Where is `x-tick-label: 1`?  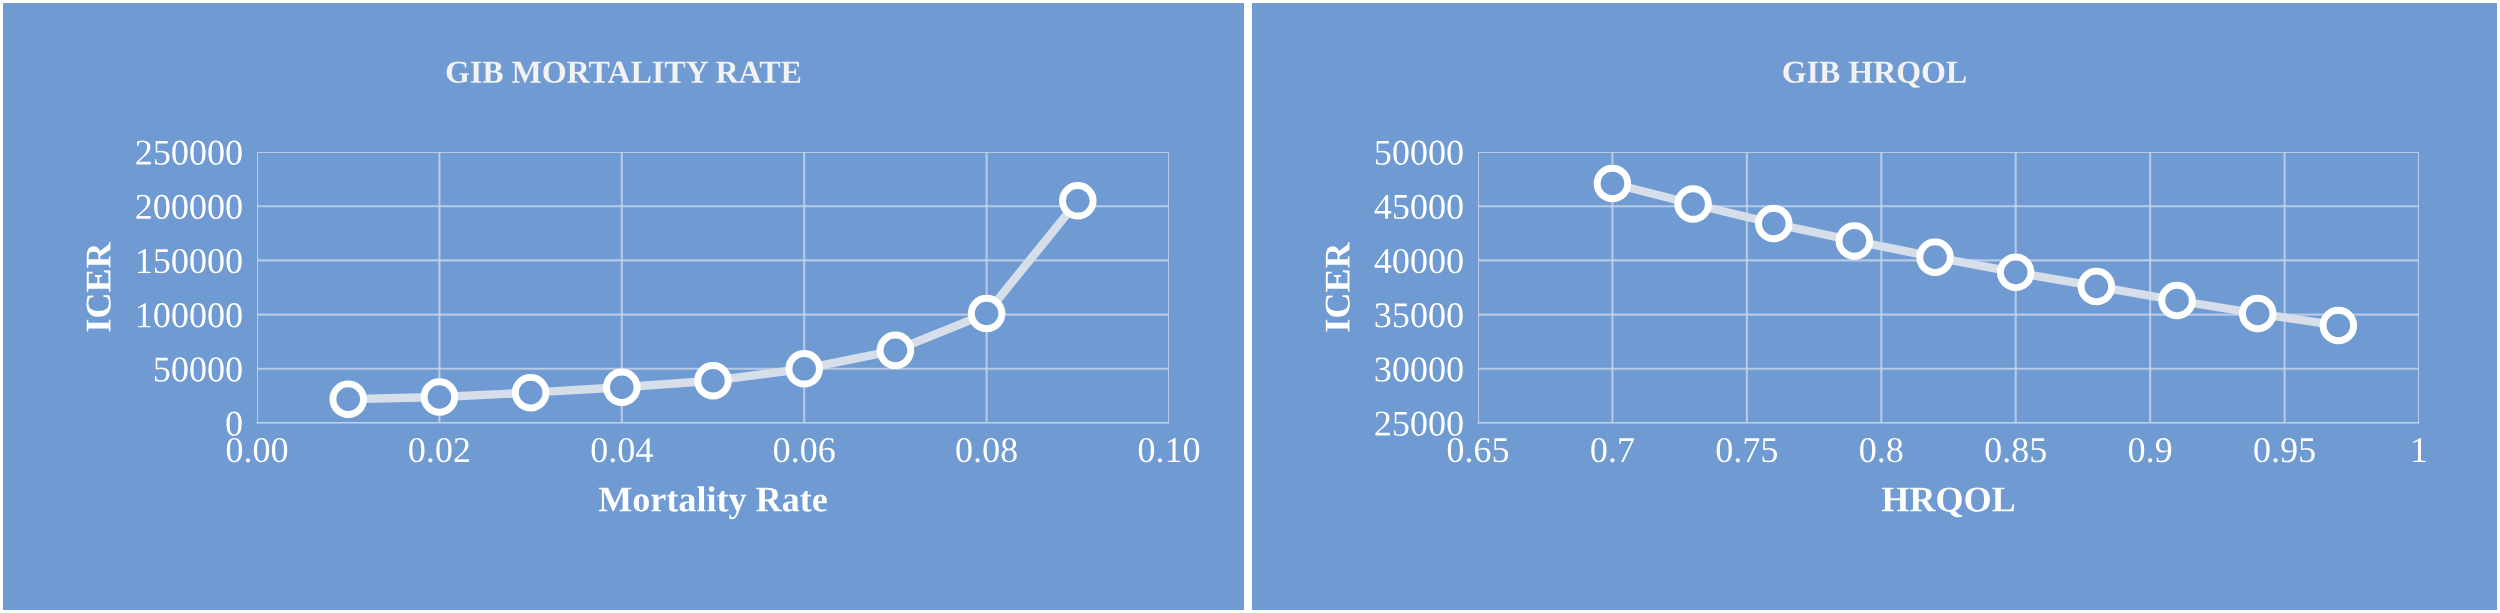
x-tick-label: 1 is located at coordinates (2419, 450).